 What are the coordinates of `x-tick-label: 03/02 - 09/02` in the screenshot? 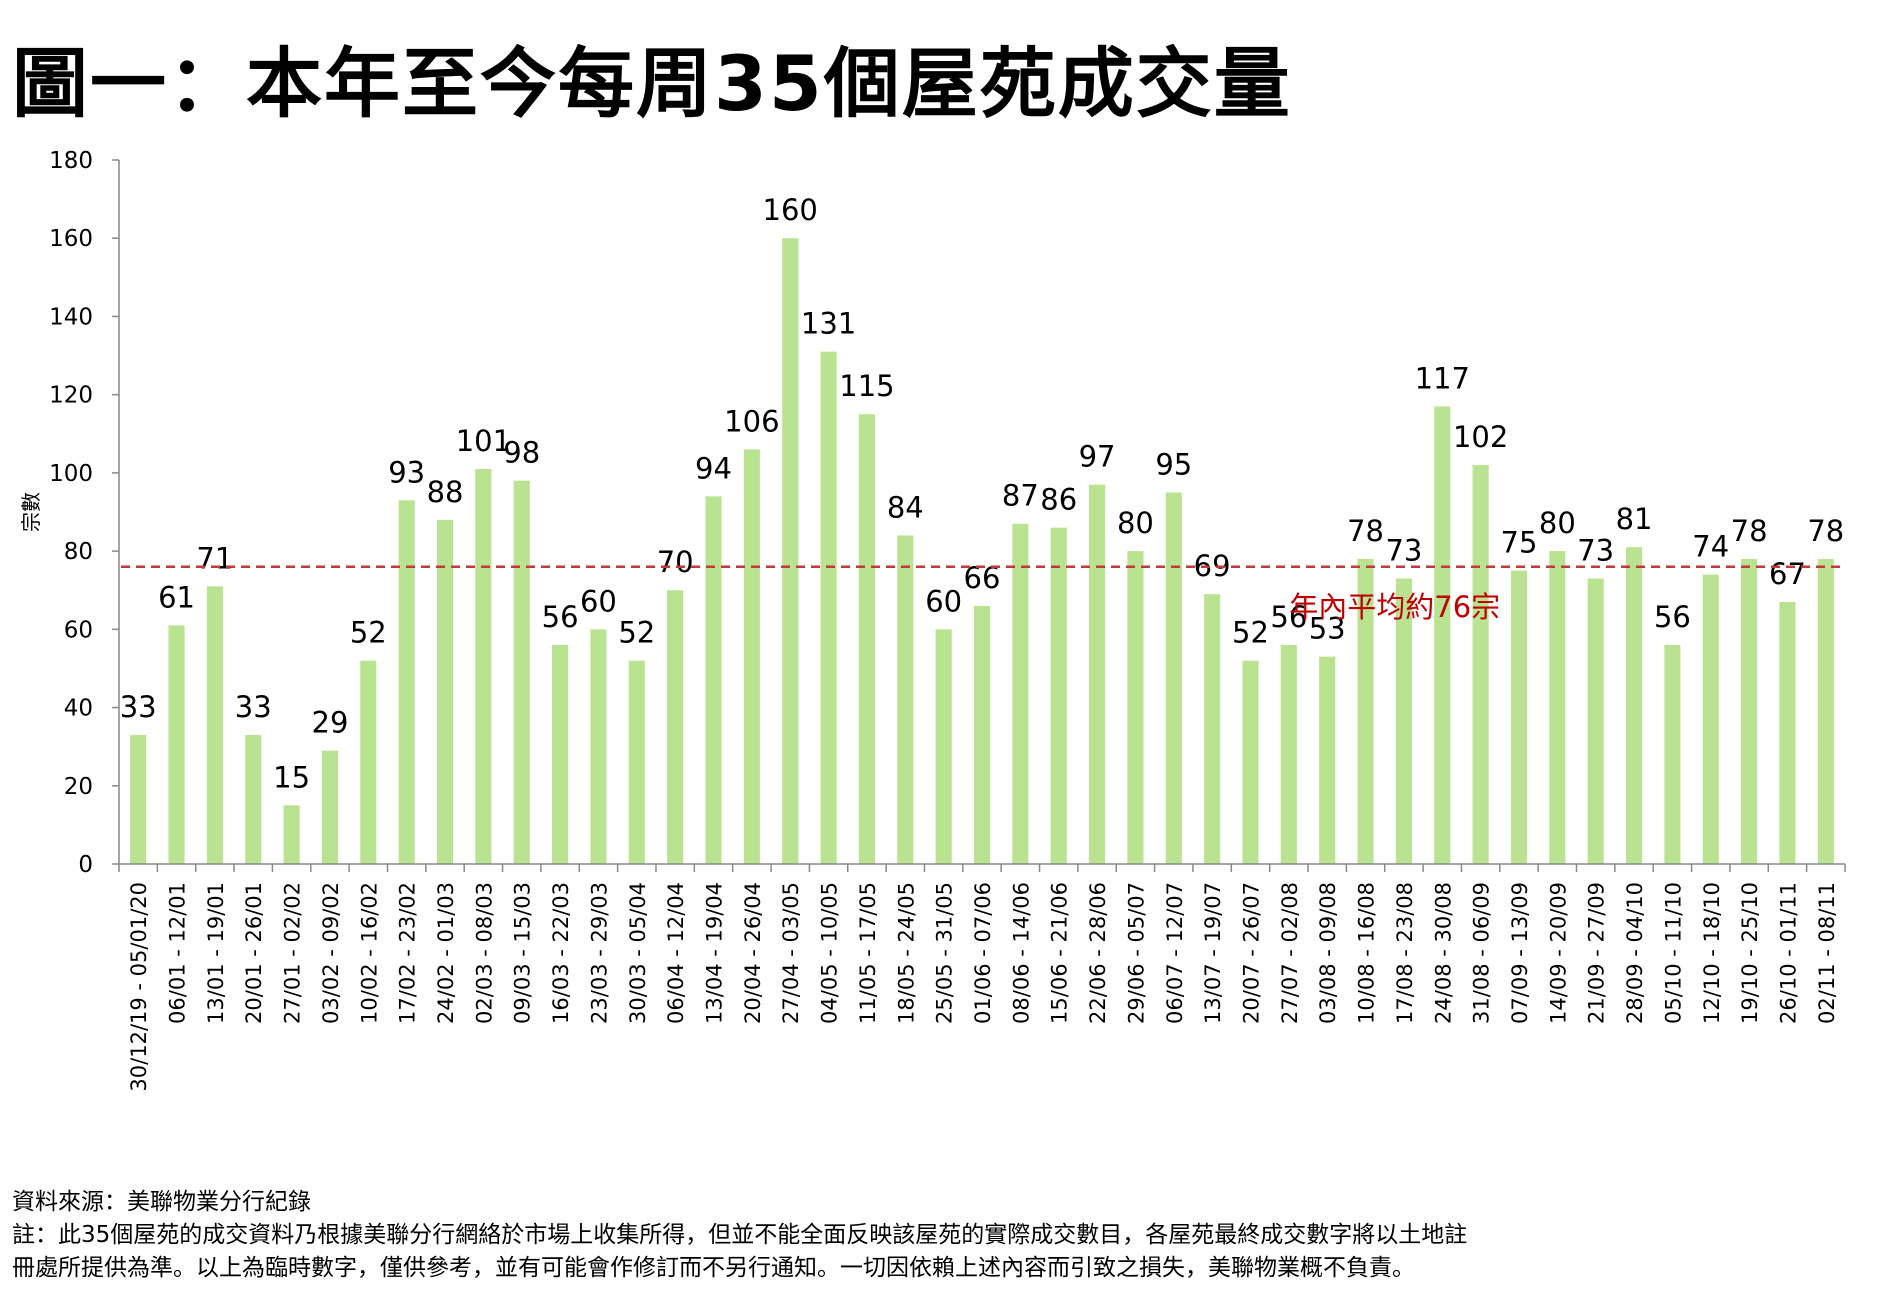 It's located at (331, 953).